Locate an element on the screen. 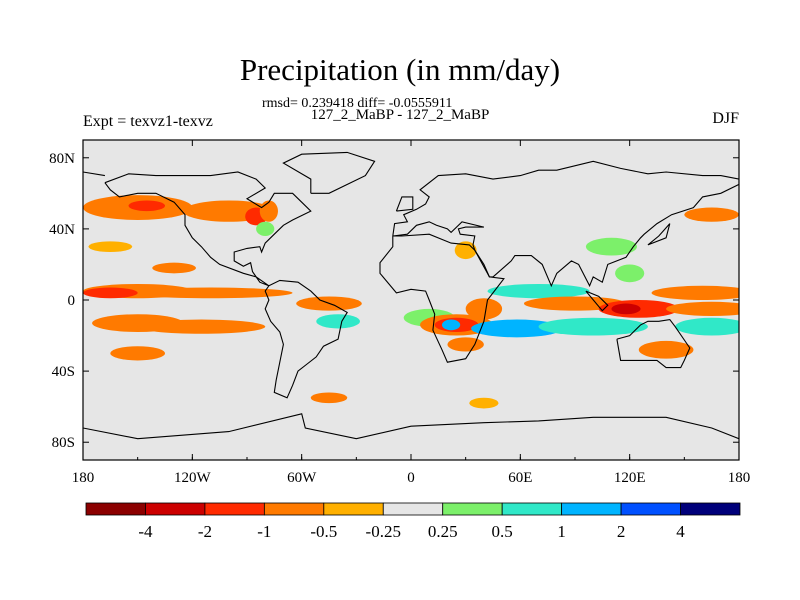 The image size is (800, 600). colorbar-label: -1 is located at coordinates (264, 531).